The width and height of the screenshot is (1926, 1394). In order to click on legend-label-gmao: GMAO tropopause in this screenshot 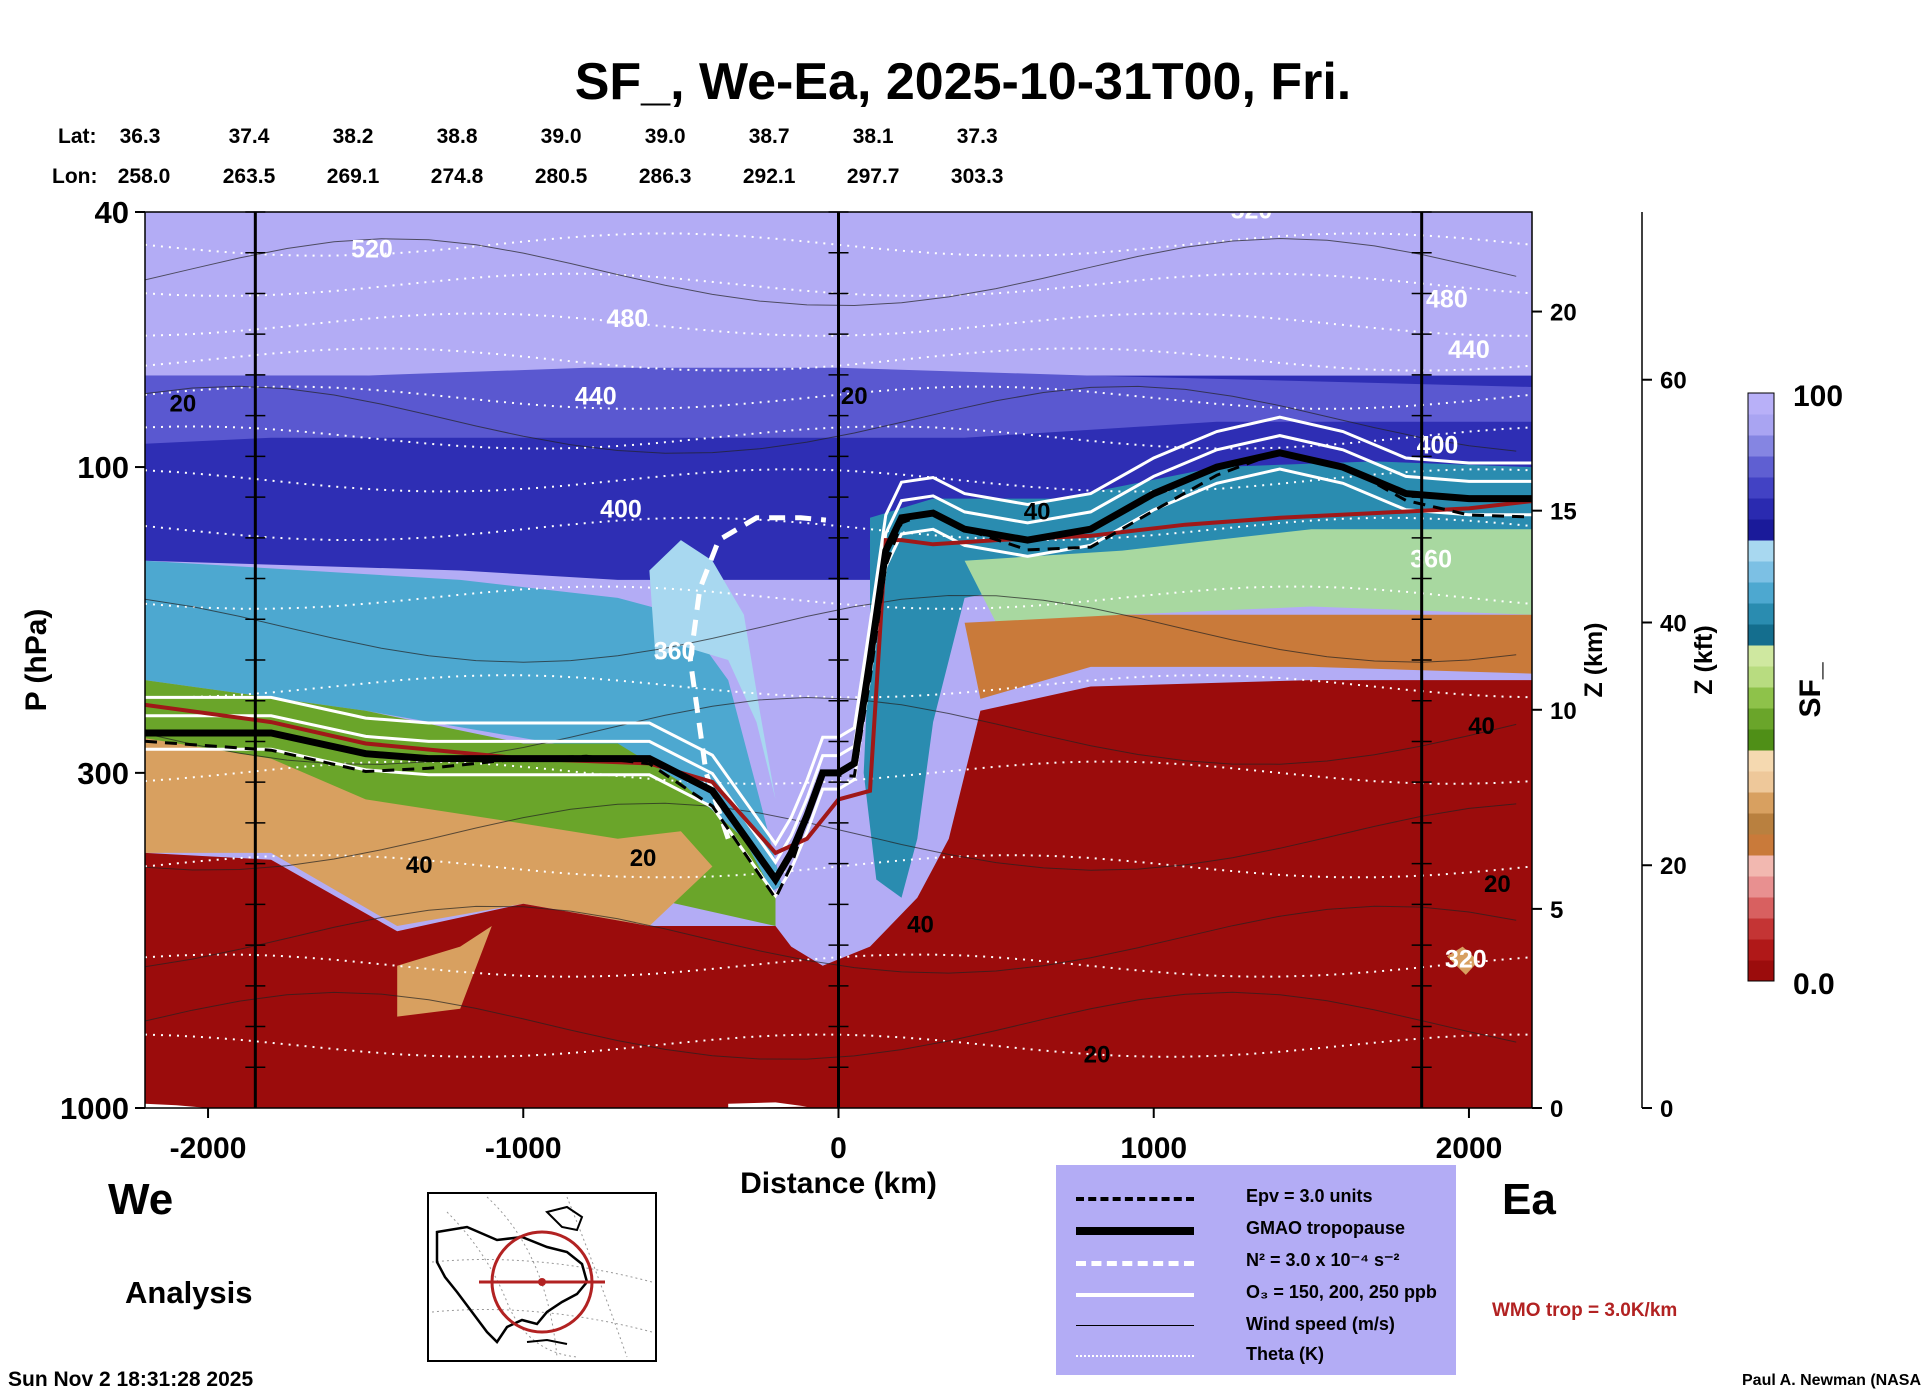, I will do `click(1326, 1228)`.